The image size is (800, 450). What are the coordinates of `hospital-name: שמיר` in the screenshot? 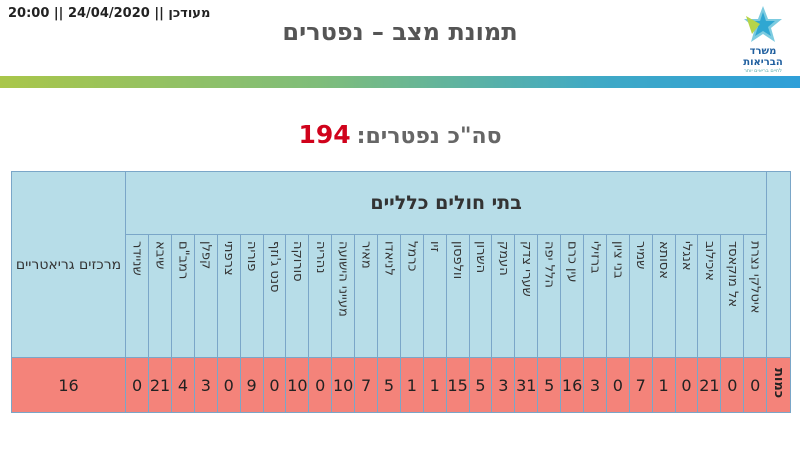 It's located at (641, 255).